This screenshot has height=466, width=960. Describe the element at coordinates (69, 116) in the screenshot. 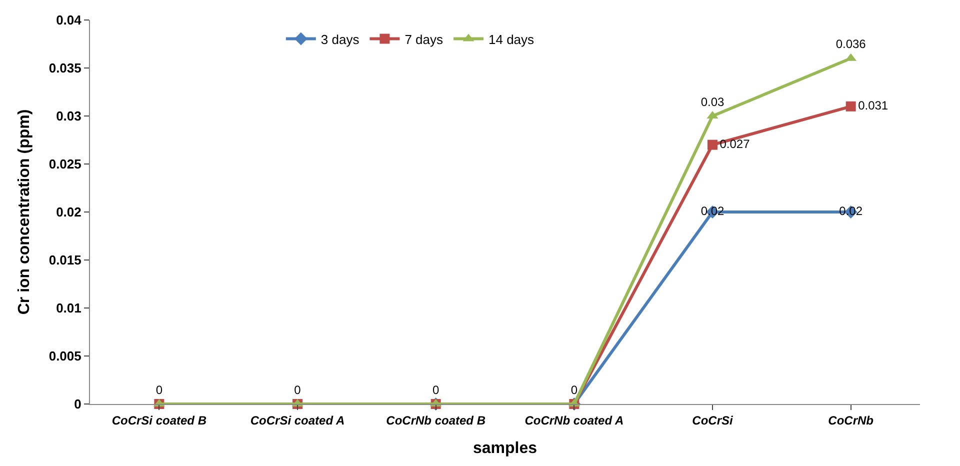

I see `y-tick-label: 0.03` at that location.